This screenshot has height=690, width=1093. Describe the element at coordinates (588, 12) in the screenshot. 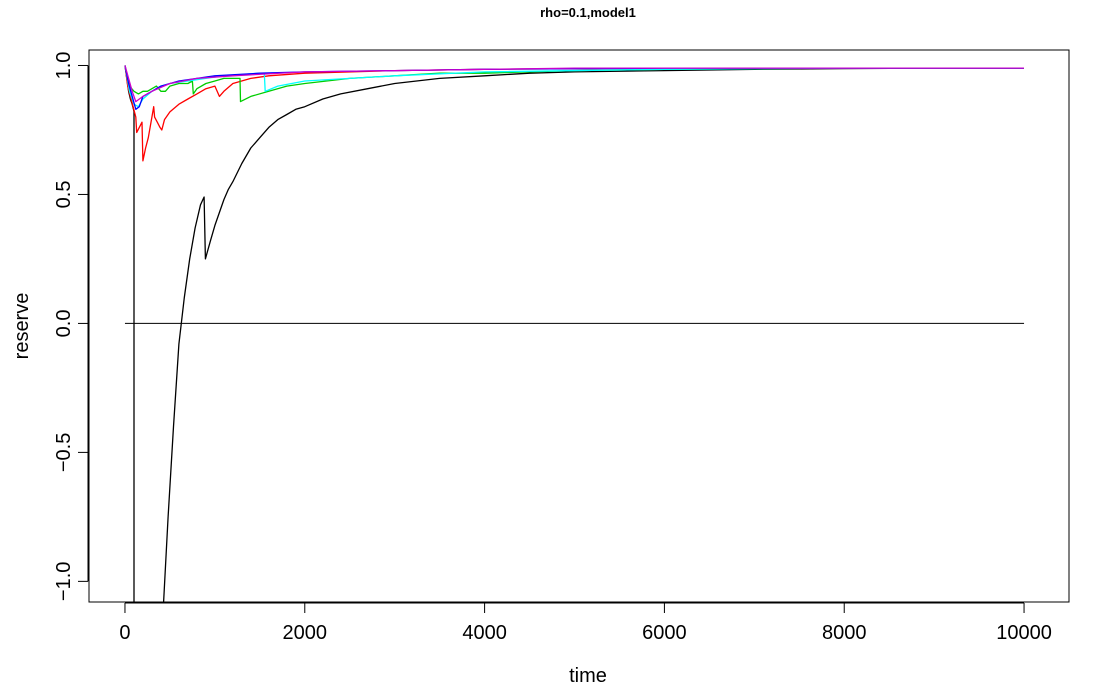

I see `chart-title: rho=0.1,model1` at that location.